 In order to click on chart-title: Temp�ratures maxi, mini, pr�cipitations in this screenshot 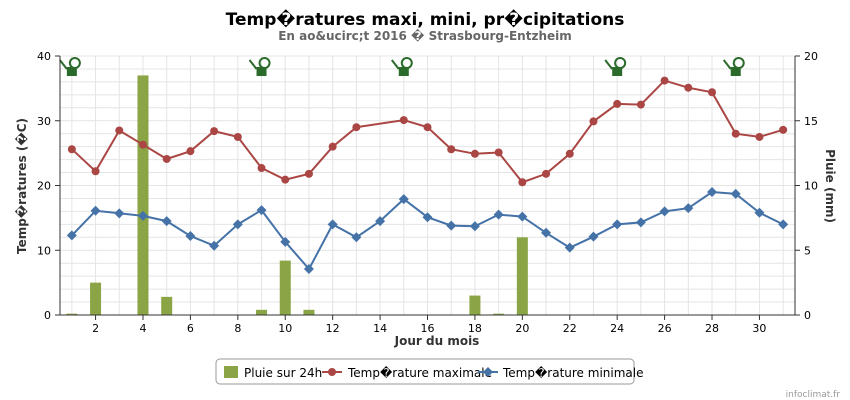, I will do `click(425, 19)`.